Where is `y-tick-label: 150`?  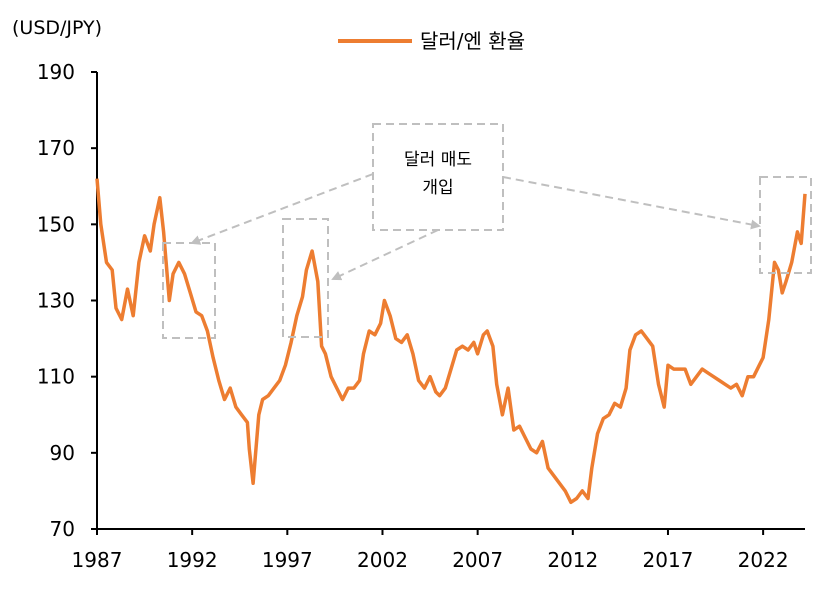
y-tick-label: 150 is located at coordinates (56, 224).